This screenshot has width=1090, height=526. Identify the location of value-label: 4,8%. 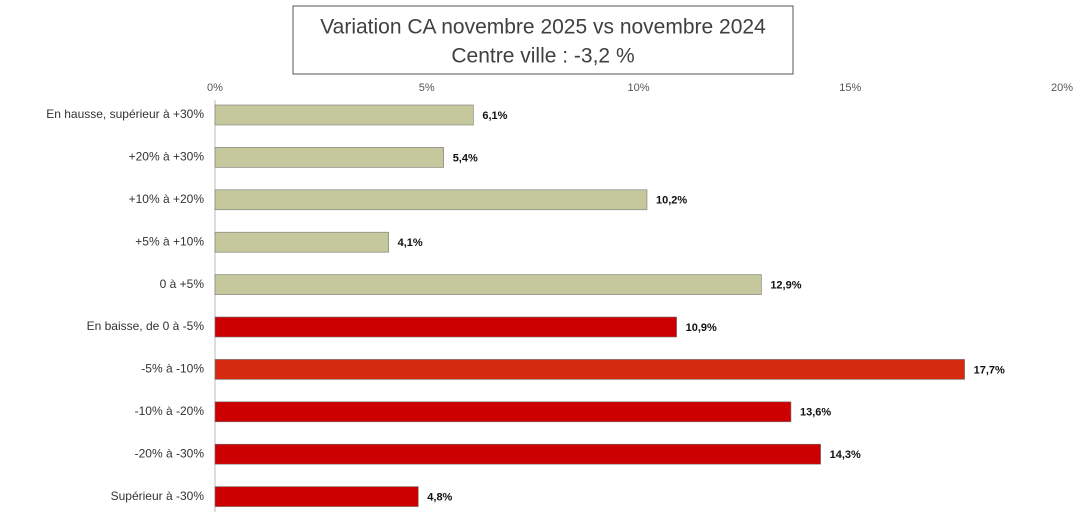
(439, 498).